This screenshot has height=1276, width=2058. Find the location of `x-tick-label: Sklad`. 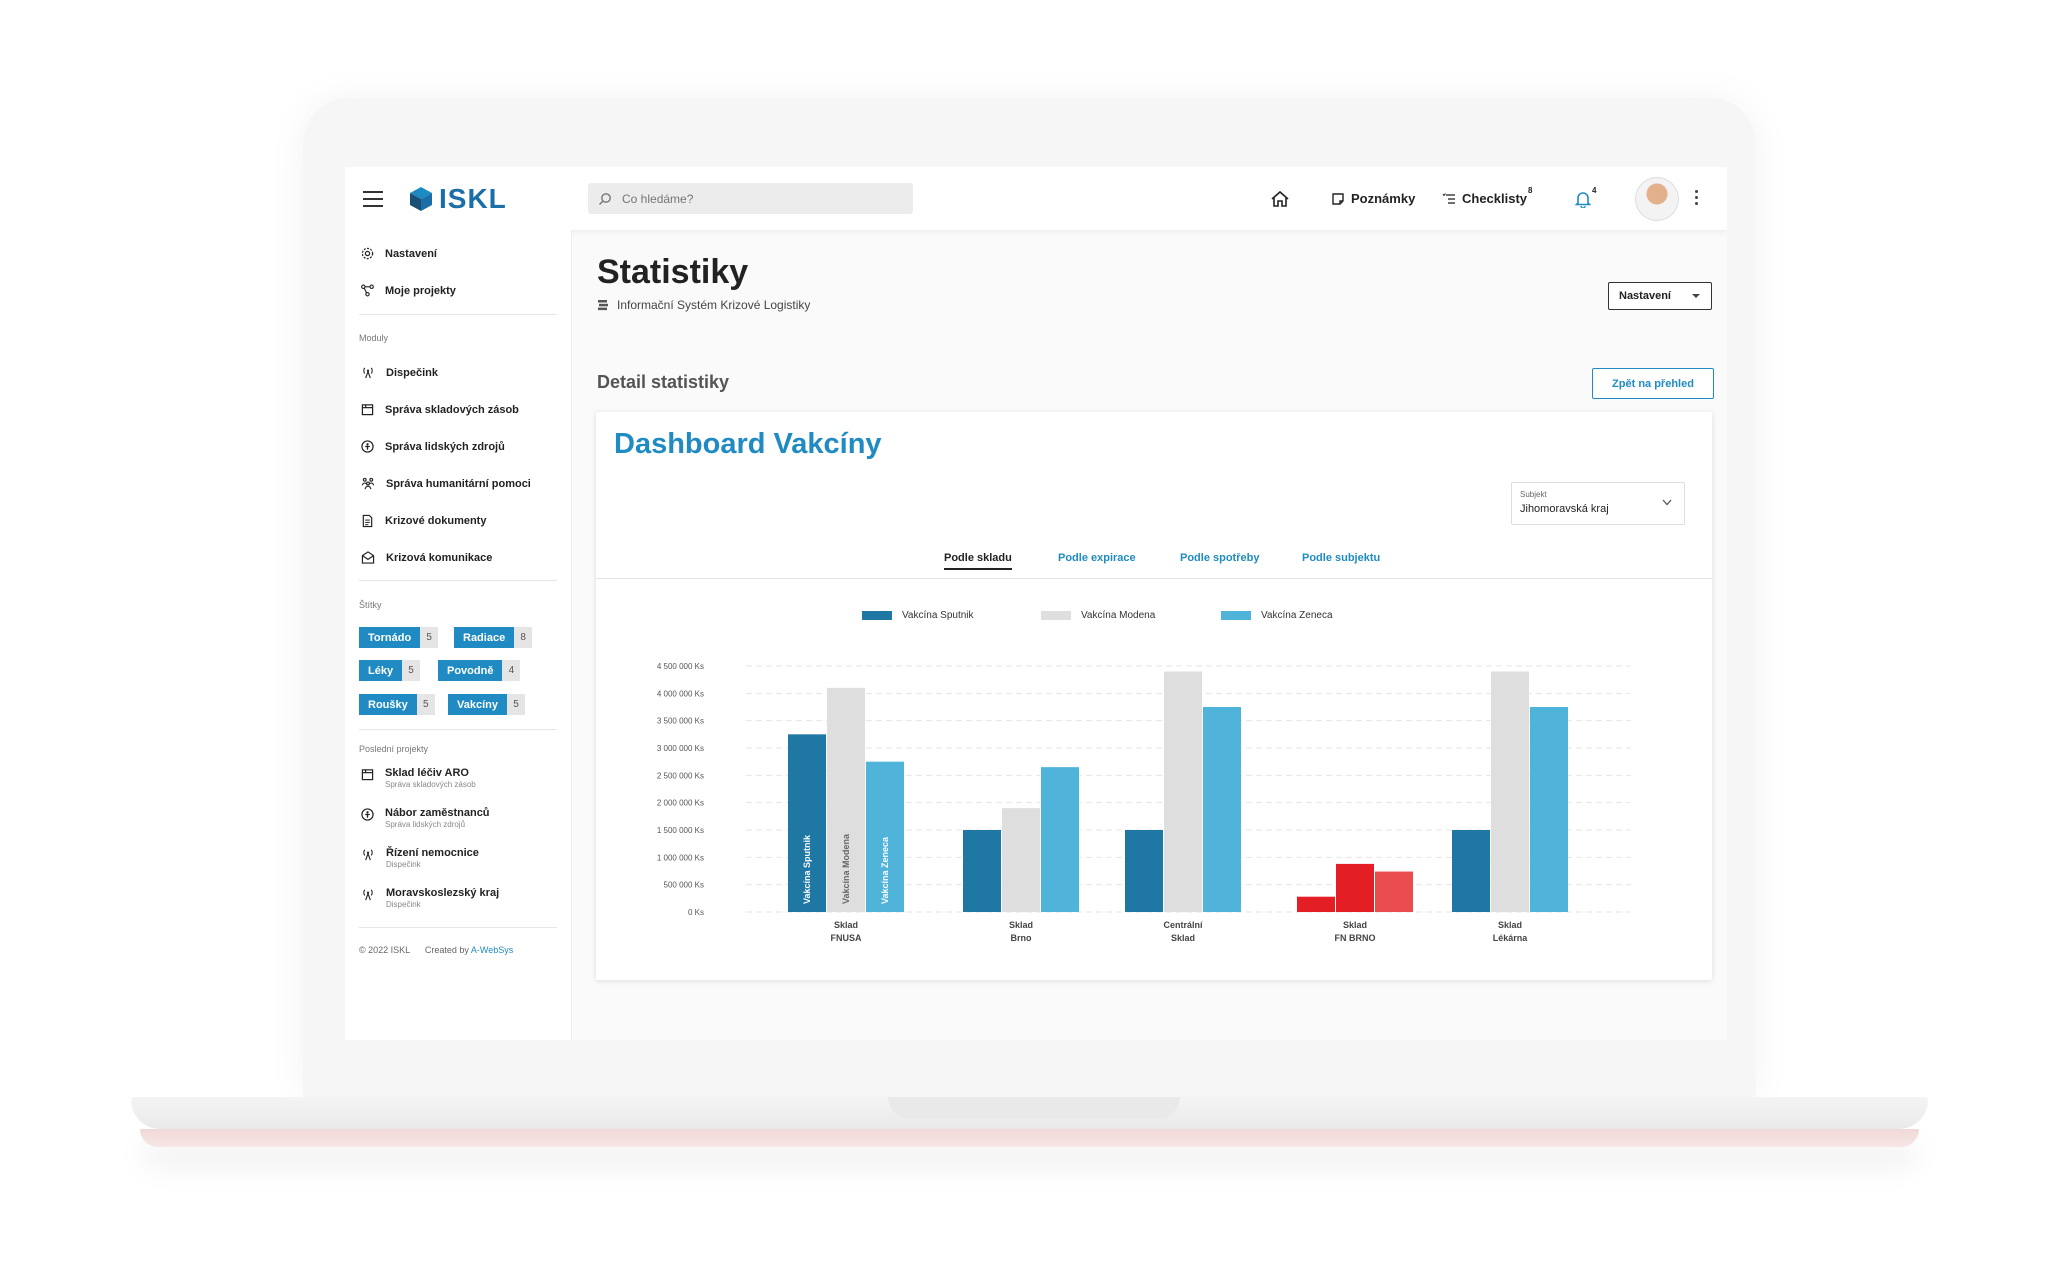

x-tick-label: Sklad is located at coordinates (1021, 925).